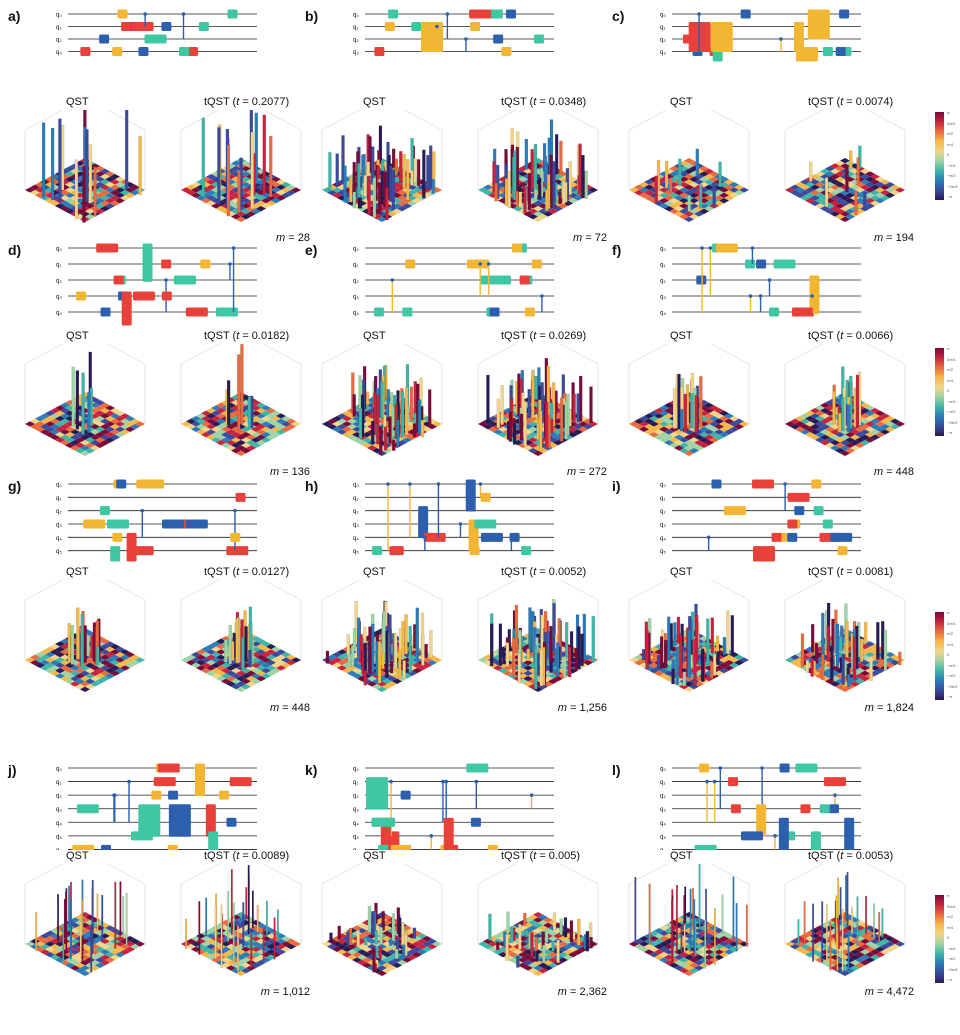  I want to click on tqst-threshold-value: = 0.005), so click(558, 856).